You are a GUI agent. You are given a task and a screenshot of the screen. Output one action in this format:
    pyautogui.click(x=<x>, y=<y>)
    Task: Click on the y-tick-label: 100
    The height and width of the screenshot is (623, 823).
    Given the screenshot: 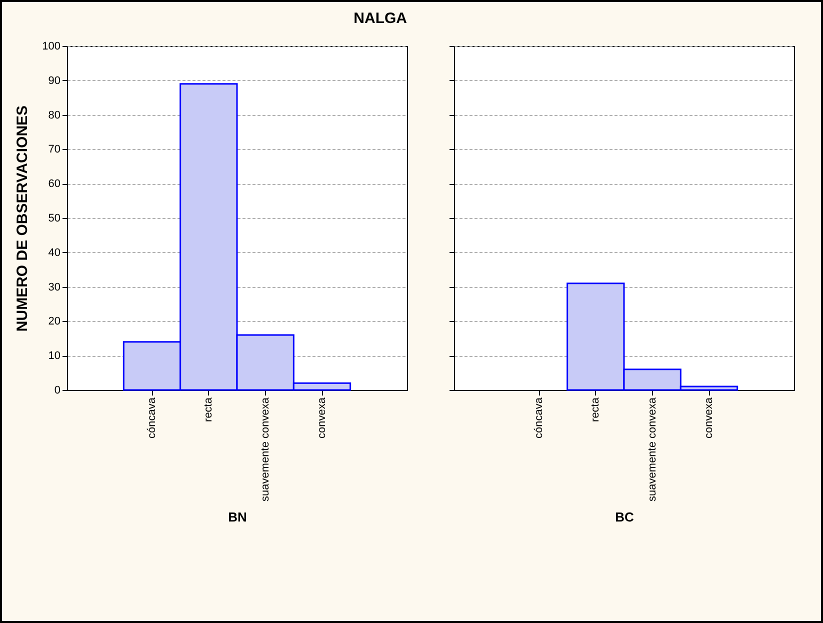 What is the action you would take?
    pyautogui.click(x=51, y=46)
    